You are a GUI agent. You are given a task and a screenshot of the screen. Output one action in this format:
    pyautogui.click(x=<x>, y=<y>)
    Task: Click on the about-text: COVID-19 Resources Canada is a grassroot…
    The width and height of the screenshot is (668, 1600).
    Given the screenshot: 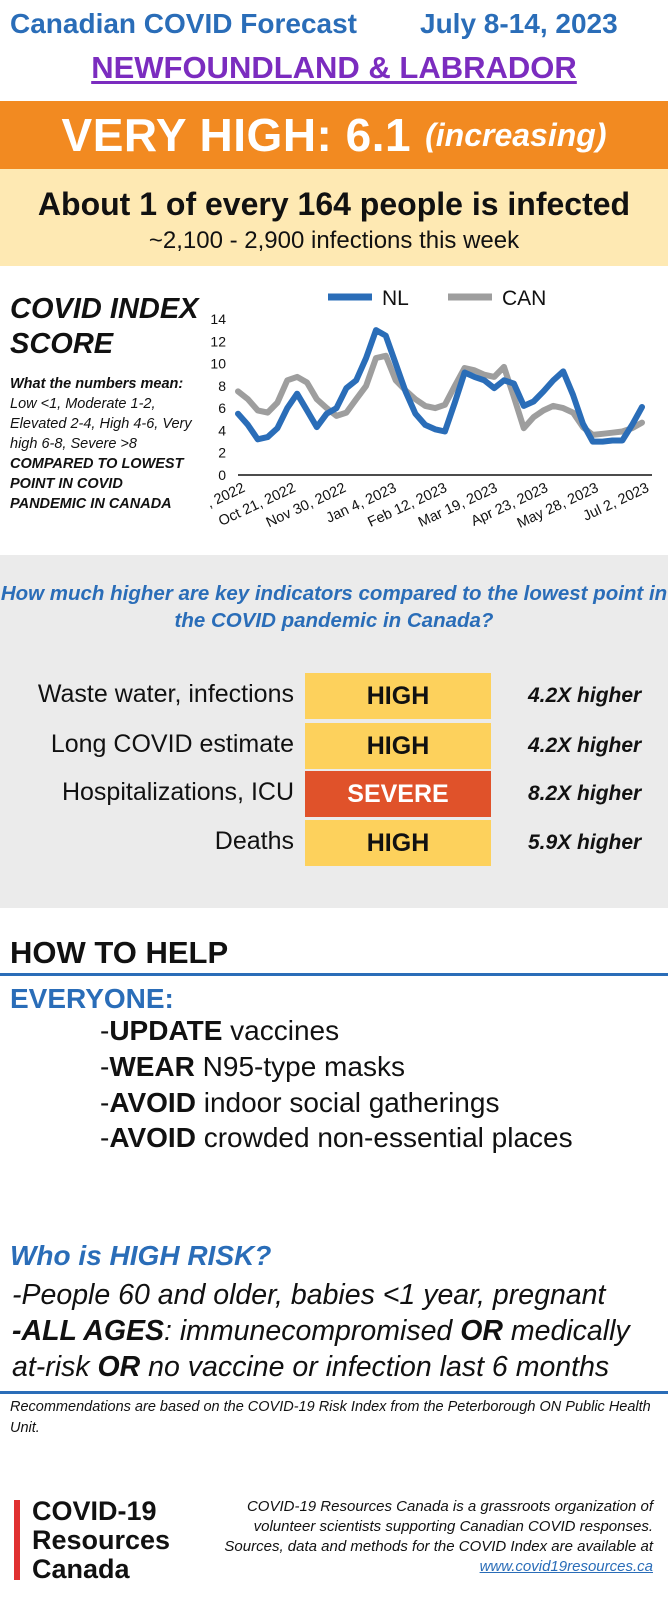 What is the action you would take?
    pyautogui.click(x=434, y=1537)
    